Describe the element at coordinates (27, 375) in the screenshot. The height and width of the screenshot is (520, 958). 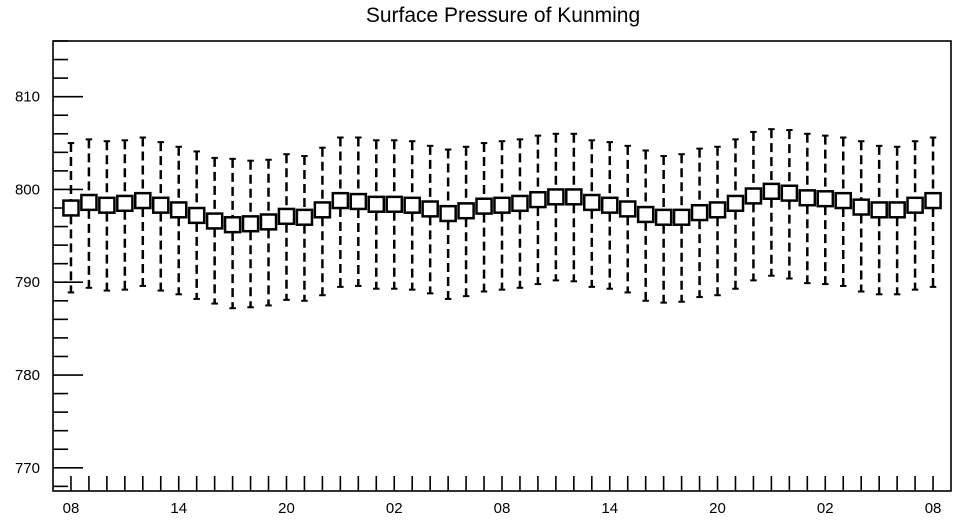
I see `y-tick-label: 780` at that location.